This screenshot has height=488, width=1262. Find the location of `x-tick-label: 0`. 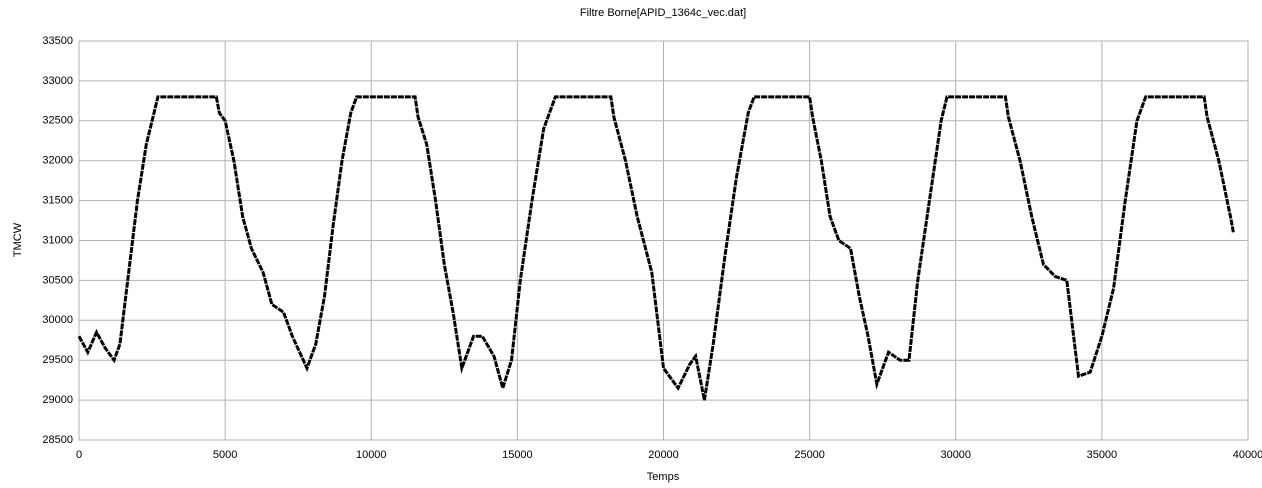

x-tick-label: 0 is located at coordinates (79, 455).